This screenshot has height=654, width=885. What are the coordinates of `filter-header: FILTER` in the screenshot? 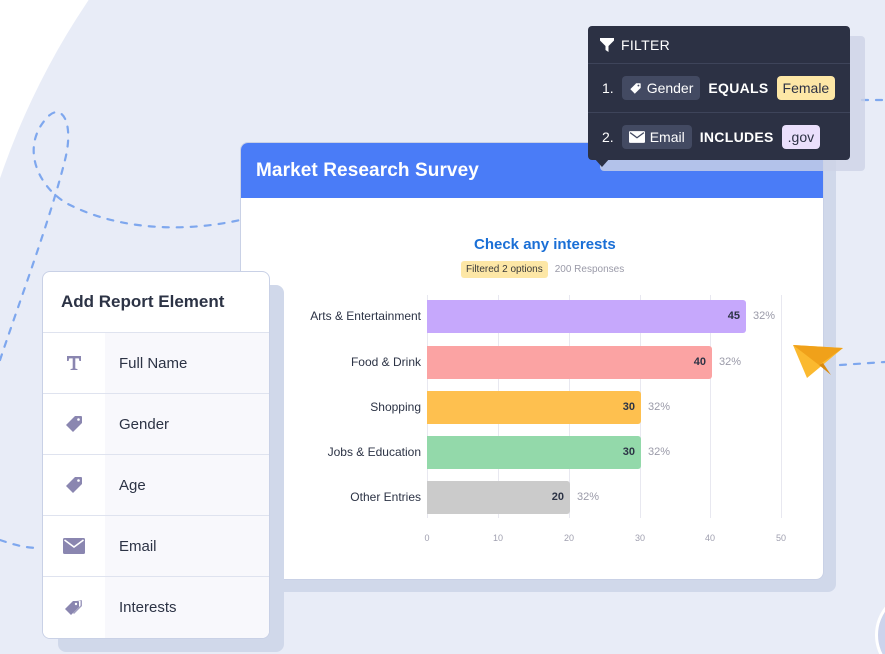 It's located at (719, 45).